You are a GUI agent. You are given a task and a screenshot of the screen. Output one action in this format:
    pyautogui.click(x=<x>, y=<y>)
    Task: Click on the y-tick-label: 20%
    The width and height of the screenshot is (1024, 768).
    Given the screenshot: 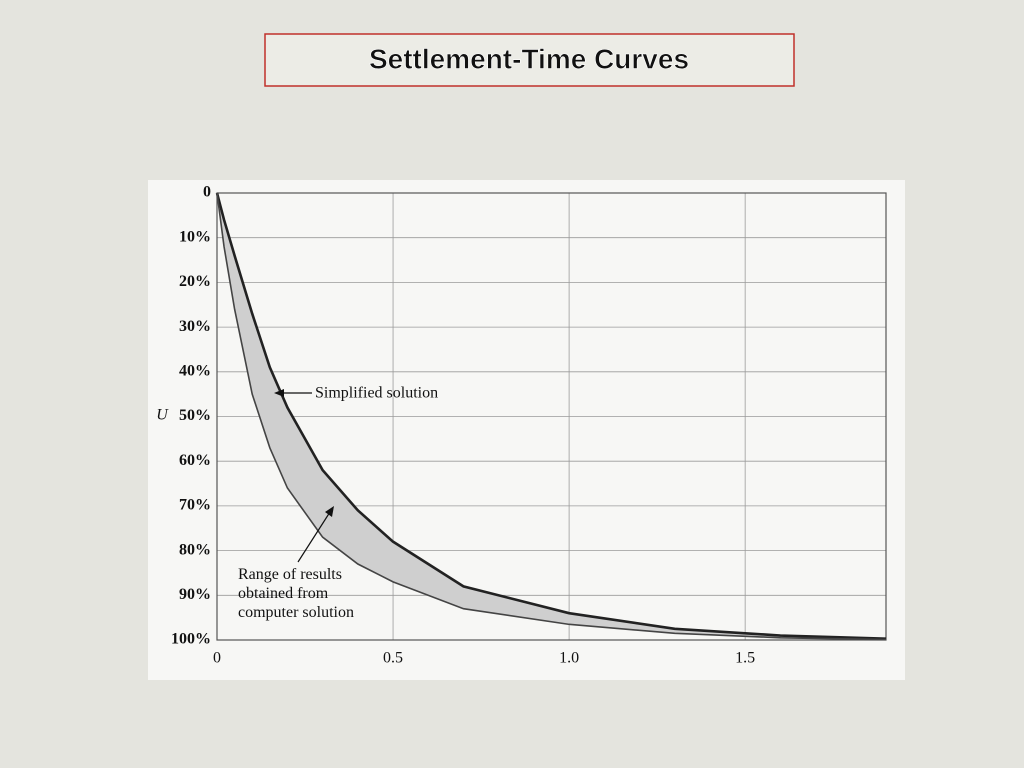 What is the action you would take?
    pyautogui.click(x=195, y=281)
    